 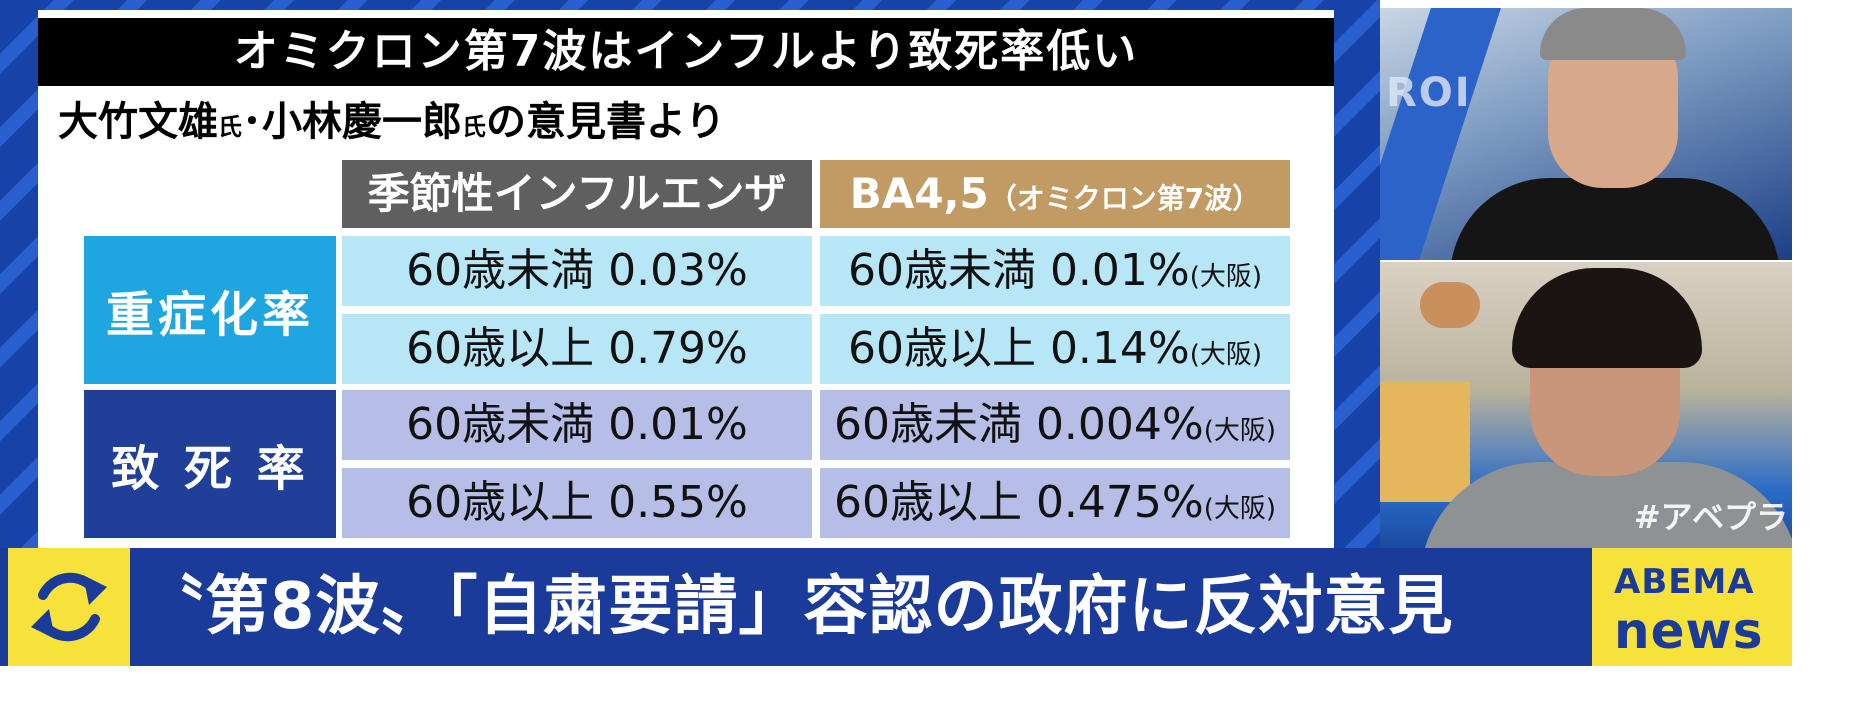 What do you see at coordinates (138, 122) in the screenshot?
I see `author-name-1: 大竹文雄` at bounding box center [138, 122].